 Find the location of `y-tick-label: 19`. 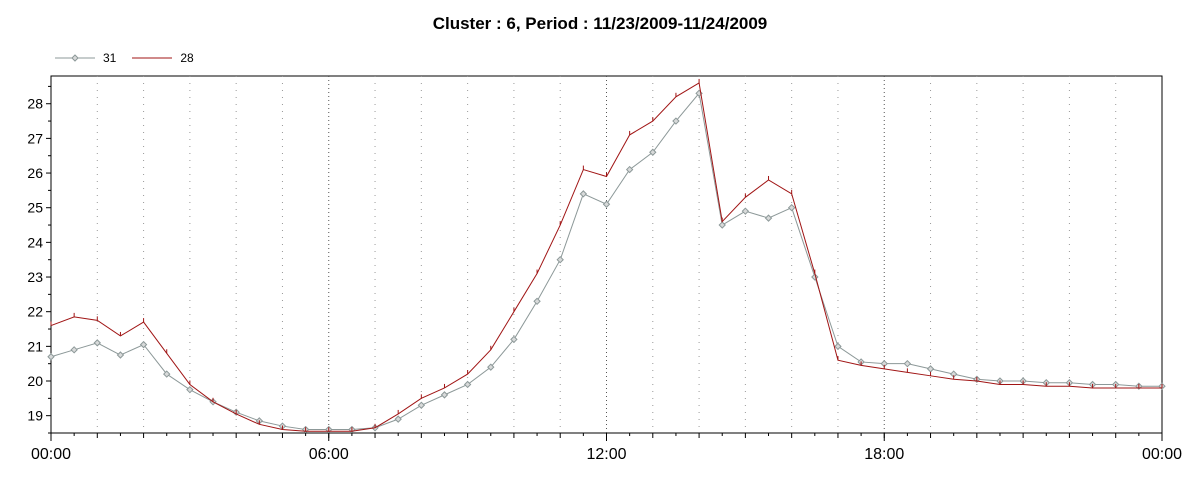

y-tick-label: 19 is located at coordinates (35, 416).